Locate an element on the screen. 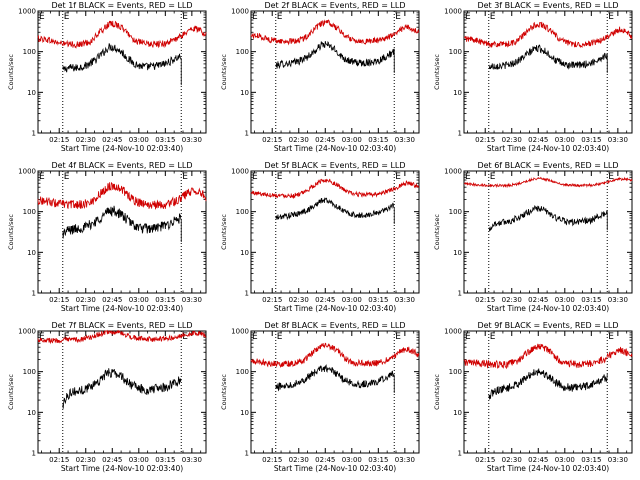  panel-title: Det 1f BLACK = Events, RED = LLD is located at coordinates (121, 5).